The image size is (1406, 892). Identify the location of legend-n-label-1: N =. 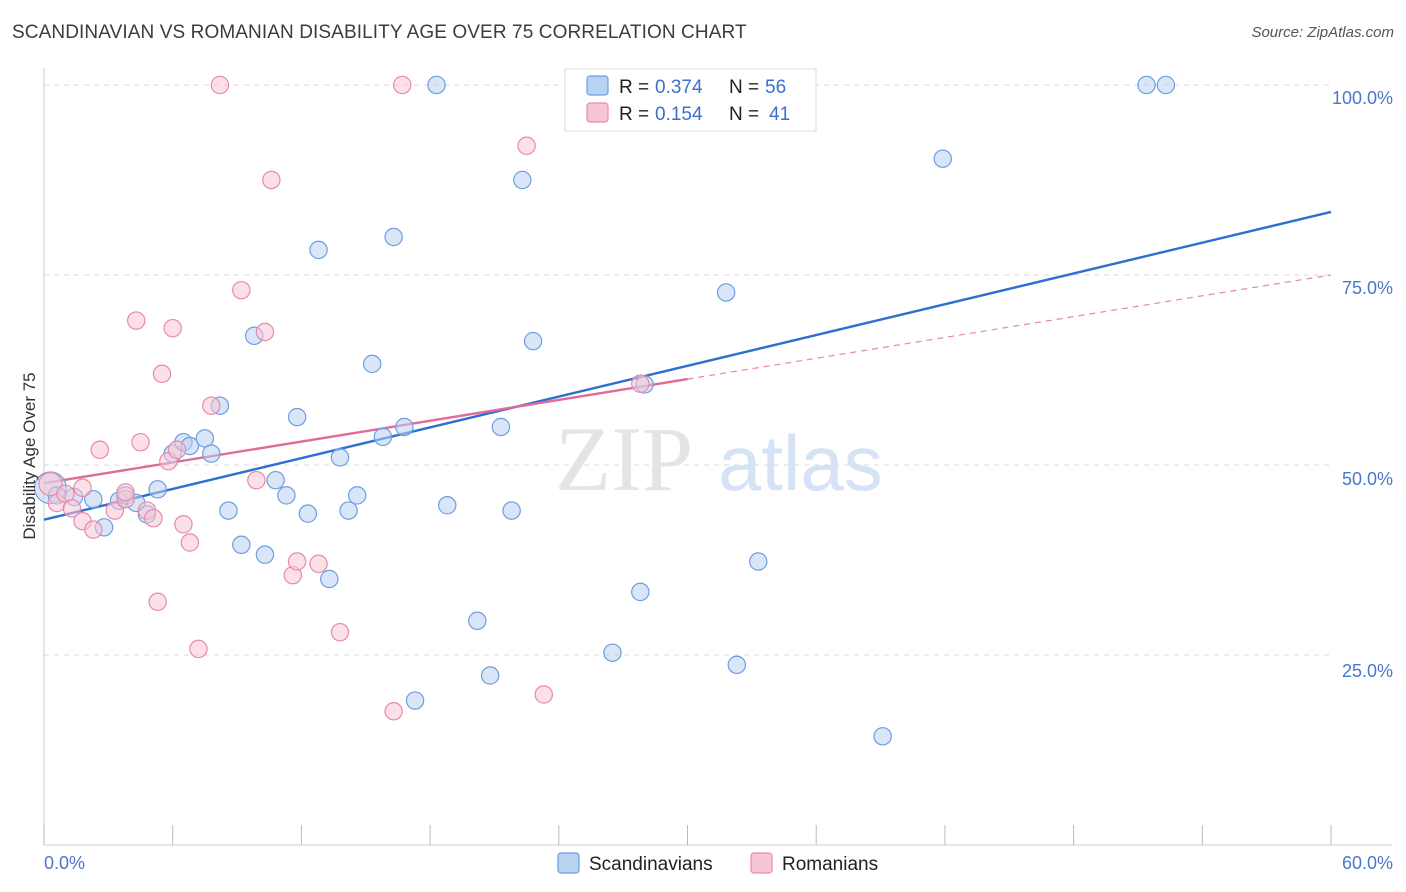
(744, 87).